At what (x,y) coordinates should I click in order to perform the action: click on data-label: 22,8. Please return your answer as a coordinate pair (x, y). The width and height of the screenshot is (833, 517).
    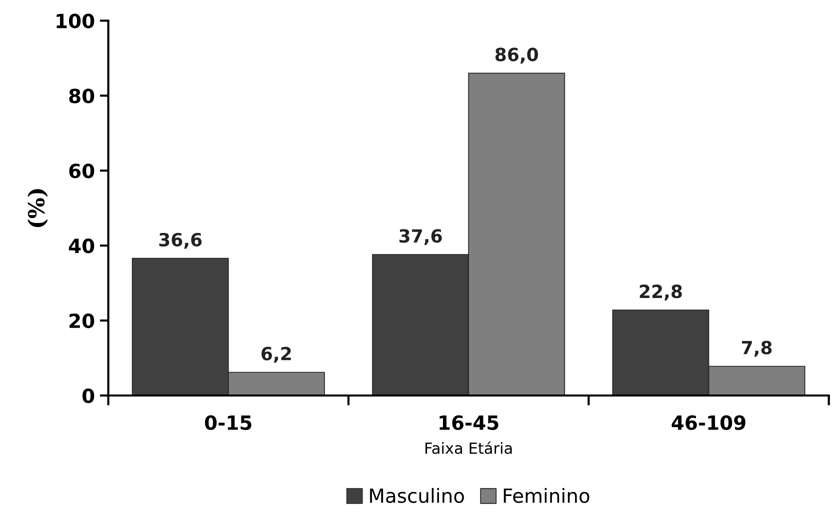
    Looking at the image, I should click on (661, 292).